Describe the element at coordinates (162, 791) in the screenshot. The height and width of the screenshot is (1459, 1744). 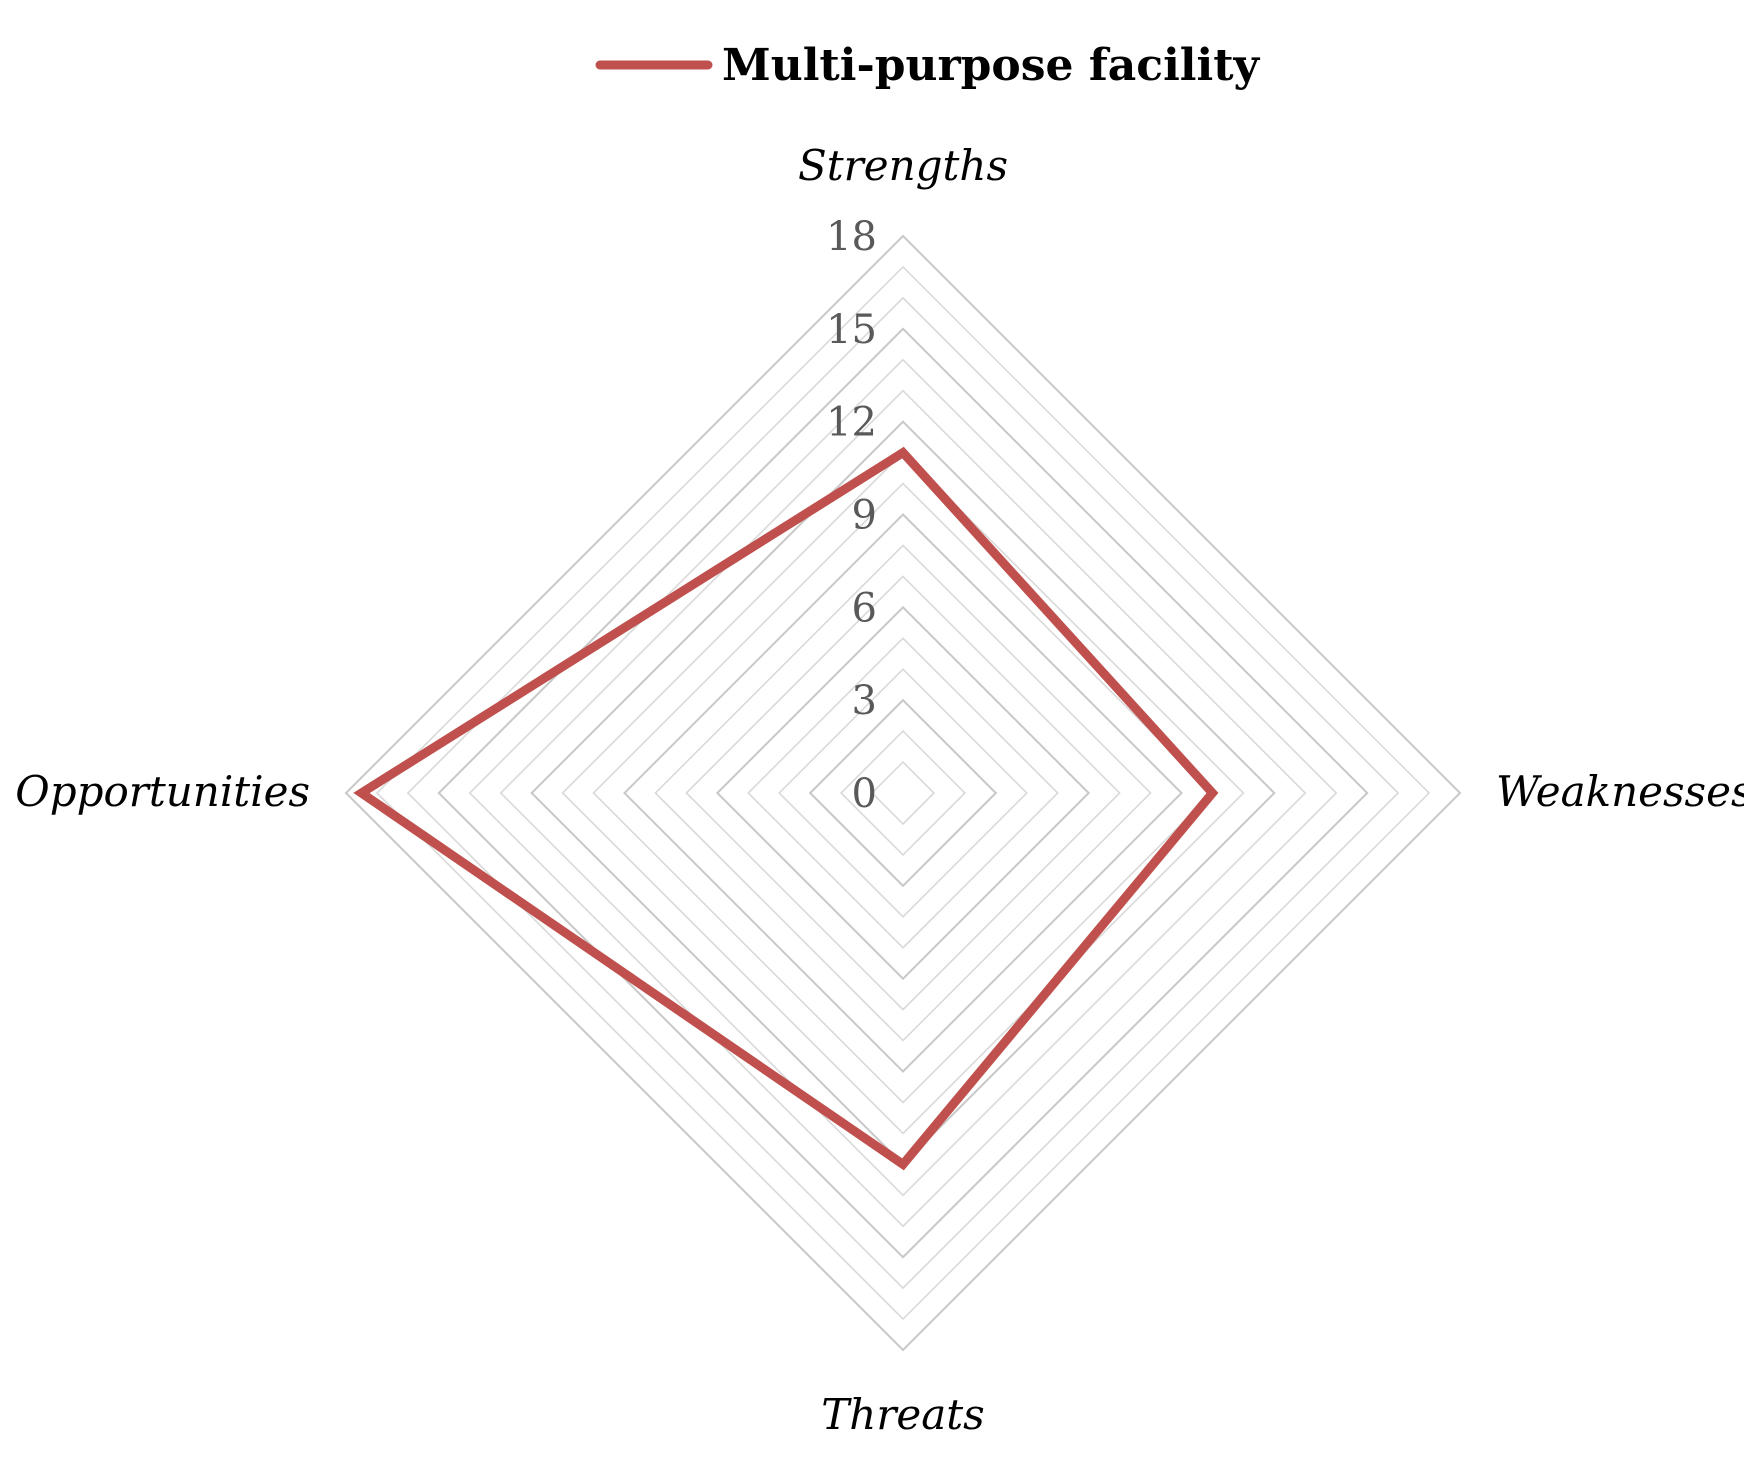
I see `axis-label-opportunities: Opportunities` at that location.